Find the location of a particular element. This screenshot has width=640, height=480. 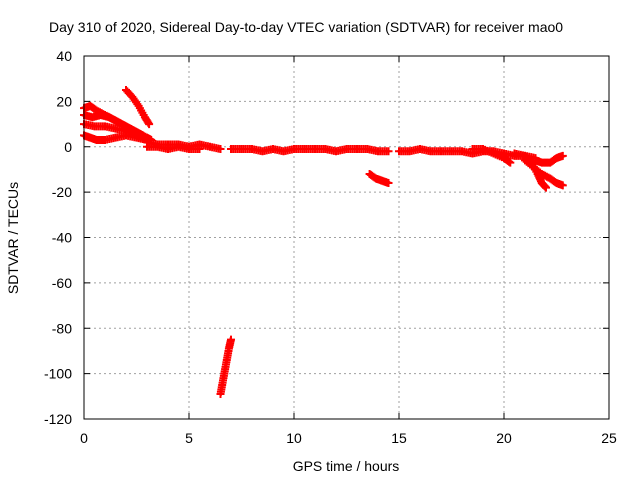

x-axis-title: GPS time / hours is located at coordinates (346, 466).